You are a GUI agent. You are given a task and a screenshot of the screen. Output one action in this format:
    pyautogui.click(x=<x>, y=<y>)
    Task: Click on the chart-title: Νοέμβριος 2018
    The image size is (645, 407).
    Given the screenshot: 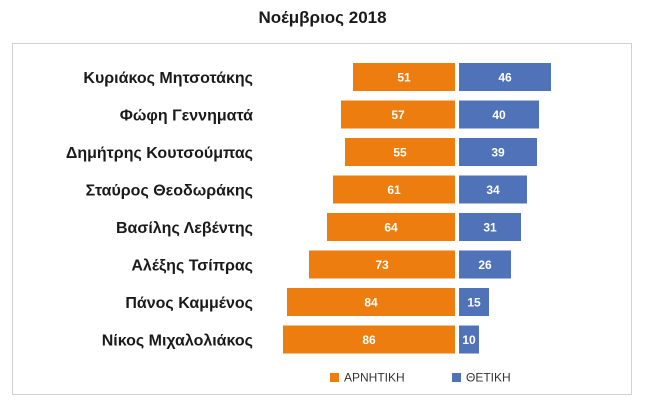 What is the action you would take?
    pyautogui.click(x=322, y=17)
    